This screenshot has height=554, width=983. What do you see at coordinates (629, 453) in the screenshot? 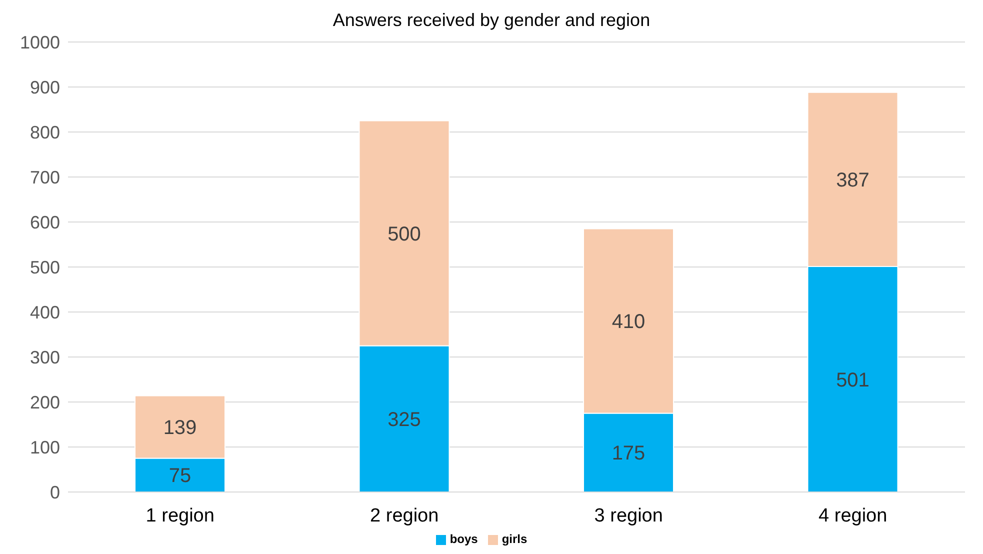
I see `data-label: 175` at bounding box center [629, 453].